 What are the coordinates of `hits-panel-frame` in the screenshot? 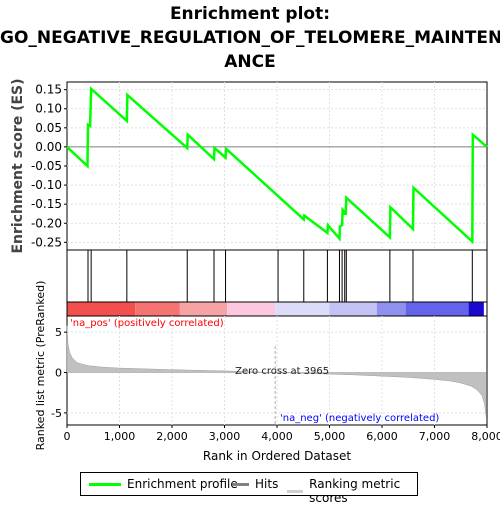 It's located at (277, 276).